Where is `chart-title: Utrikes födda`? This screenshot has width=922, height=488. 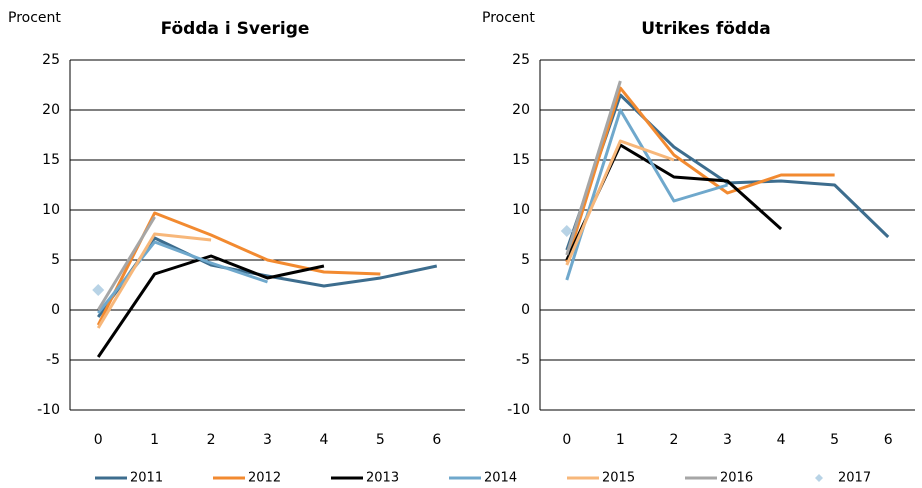 chart-title: Utrikes födda is located at coordinates (705, 29).